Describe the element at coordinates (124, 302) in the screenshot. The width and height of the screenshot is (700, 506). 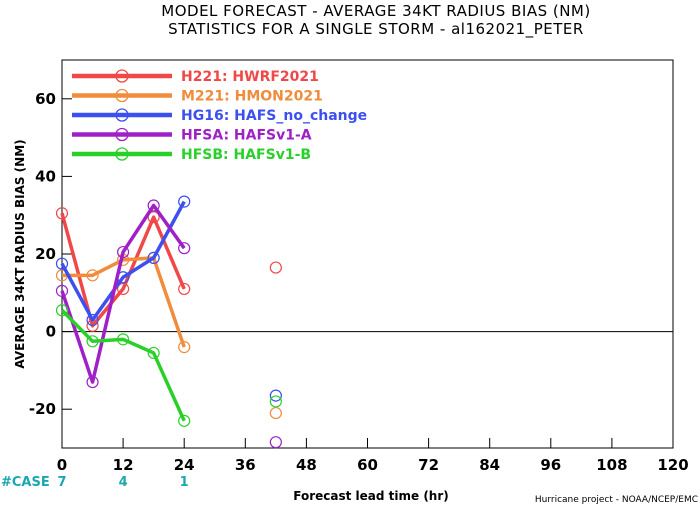
I see `series-line-m221` at that location.